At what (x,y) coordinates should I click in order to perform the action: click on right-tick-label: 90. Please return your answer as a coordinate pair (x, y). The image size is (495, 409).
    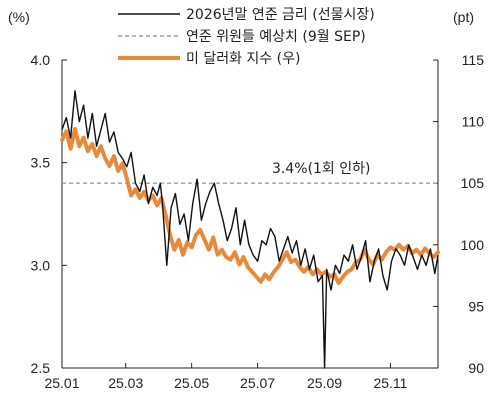
    Looking at the image, I should click on (476, 368).